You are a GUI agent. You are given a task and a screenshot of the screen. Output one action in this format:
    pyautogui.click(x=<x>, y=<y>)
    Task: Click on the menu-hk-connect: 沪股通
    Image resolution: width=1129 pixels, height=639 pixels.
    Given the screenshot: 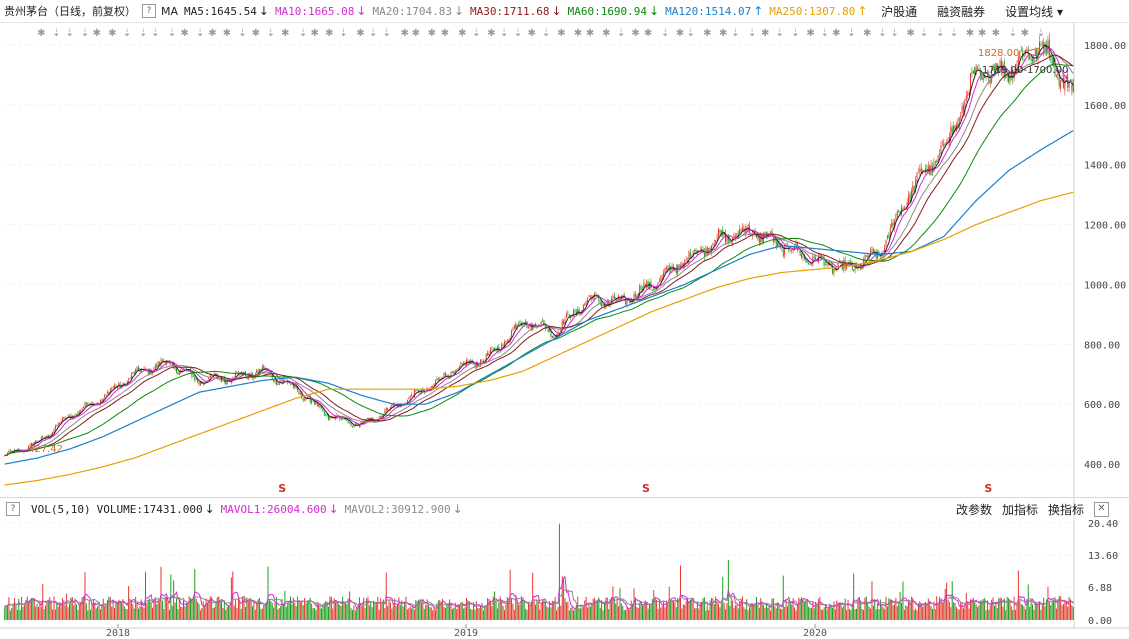 What is the action you would take?
    pyautogui.click(x=899, y=11)
    